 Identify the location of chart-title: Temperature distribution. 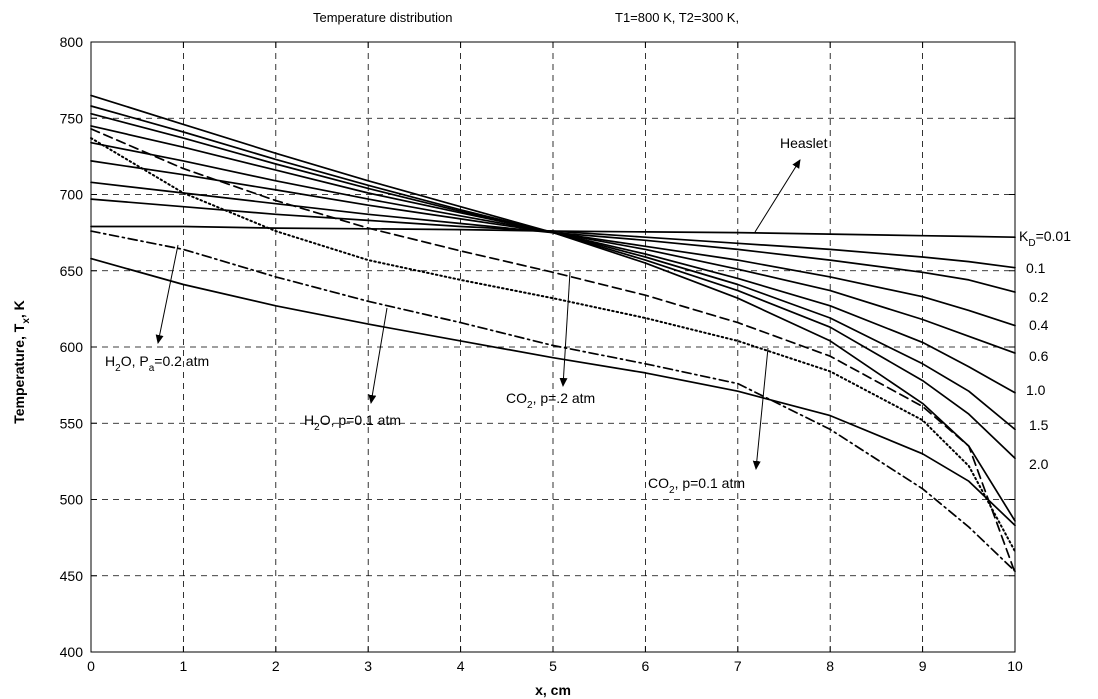
(382, 17).